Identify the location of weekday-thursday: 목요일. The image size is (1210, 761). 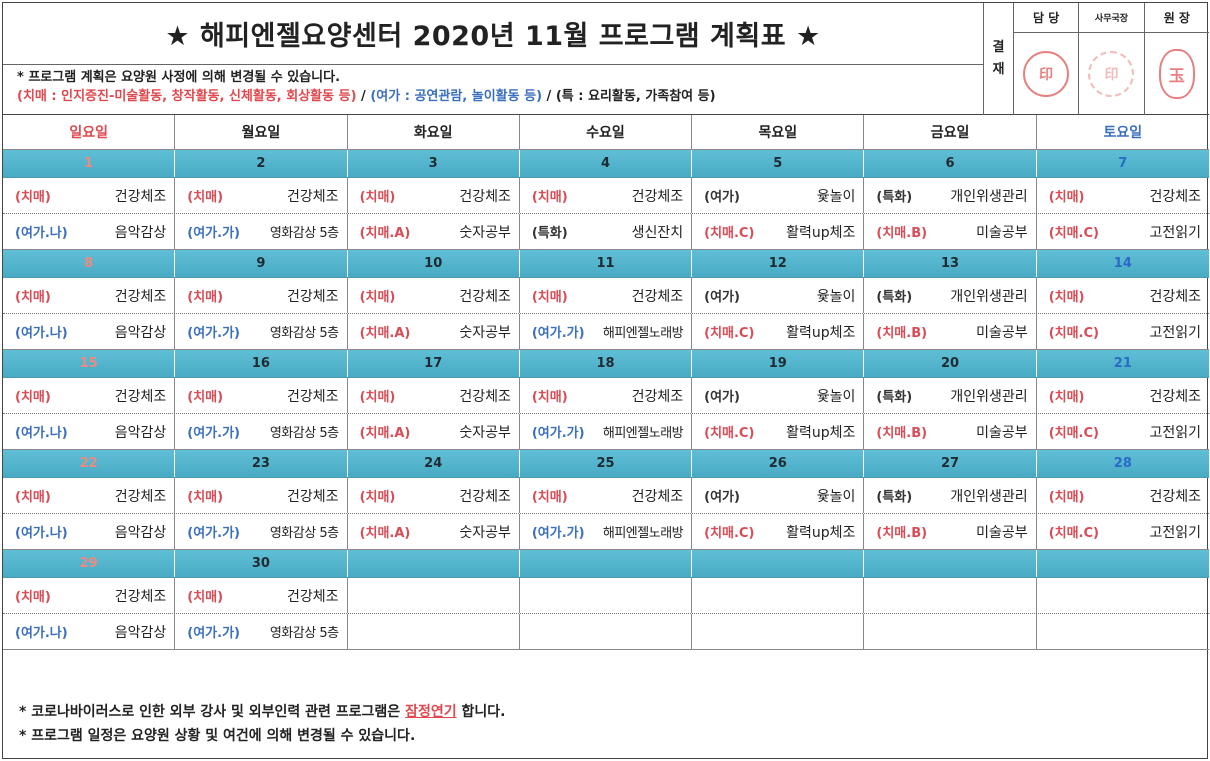
(778, 132).